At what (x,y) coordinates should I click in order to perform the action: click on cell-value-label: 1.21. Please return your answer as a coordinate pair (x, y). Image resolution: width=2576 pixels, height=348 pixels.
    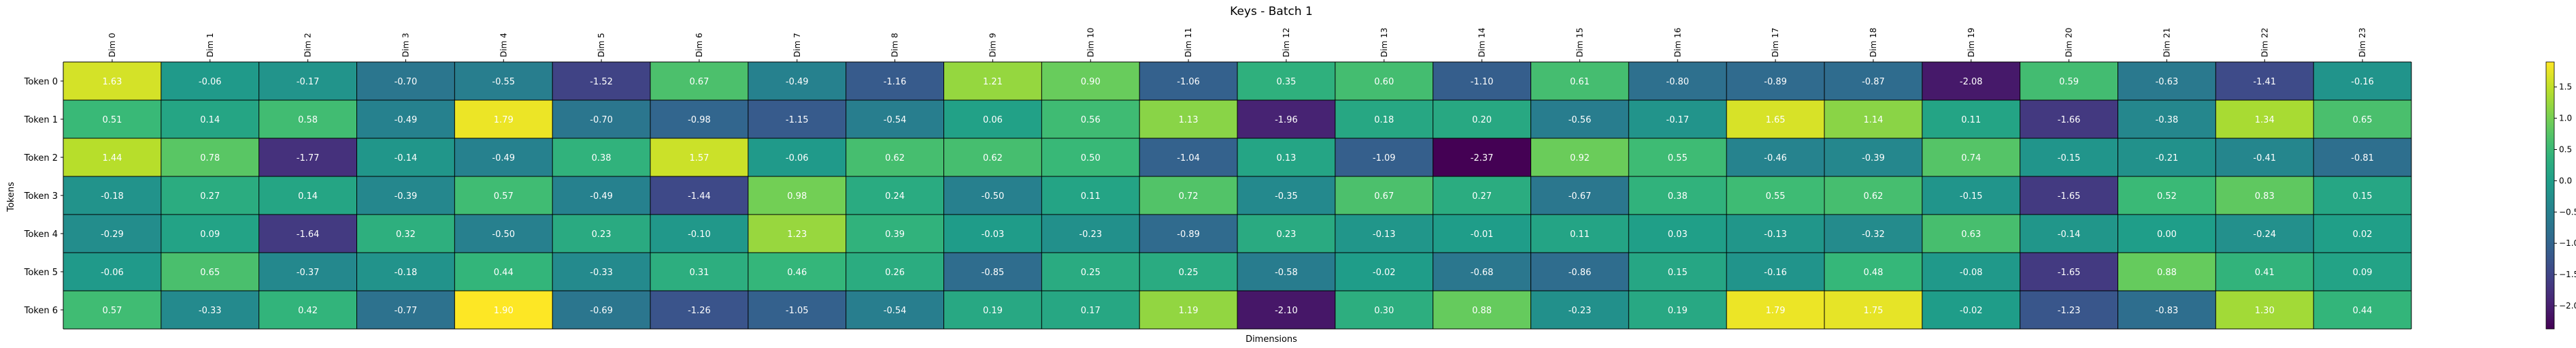
    Looking at the image, I should click on (993, 82).